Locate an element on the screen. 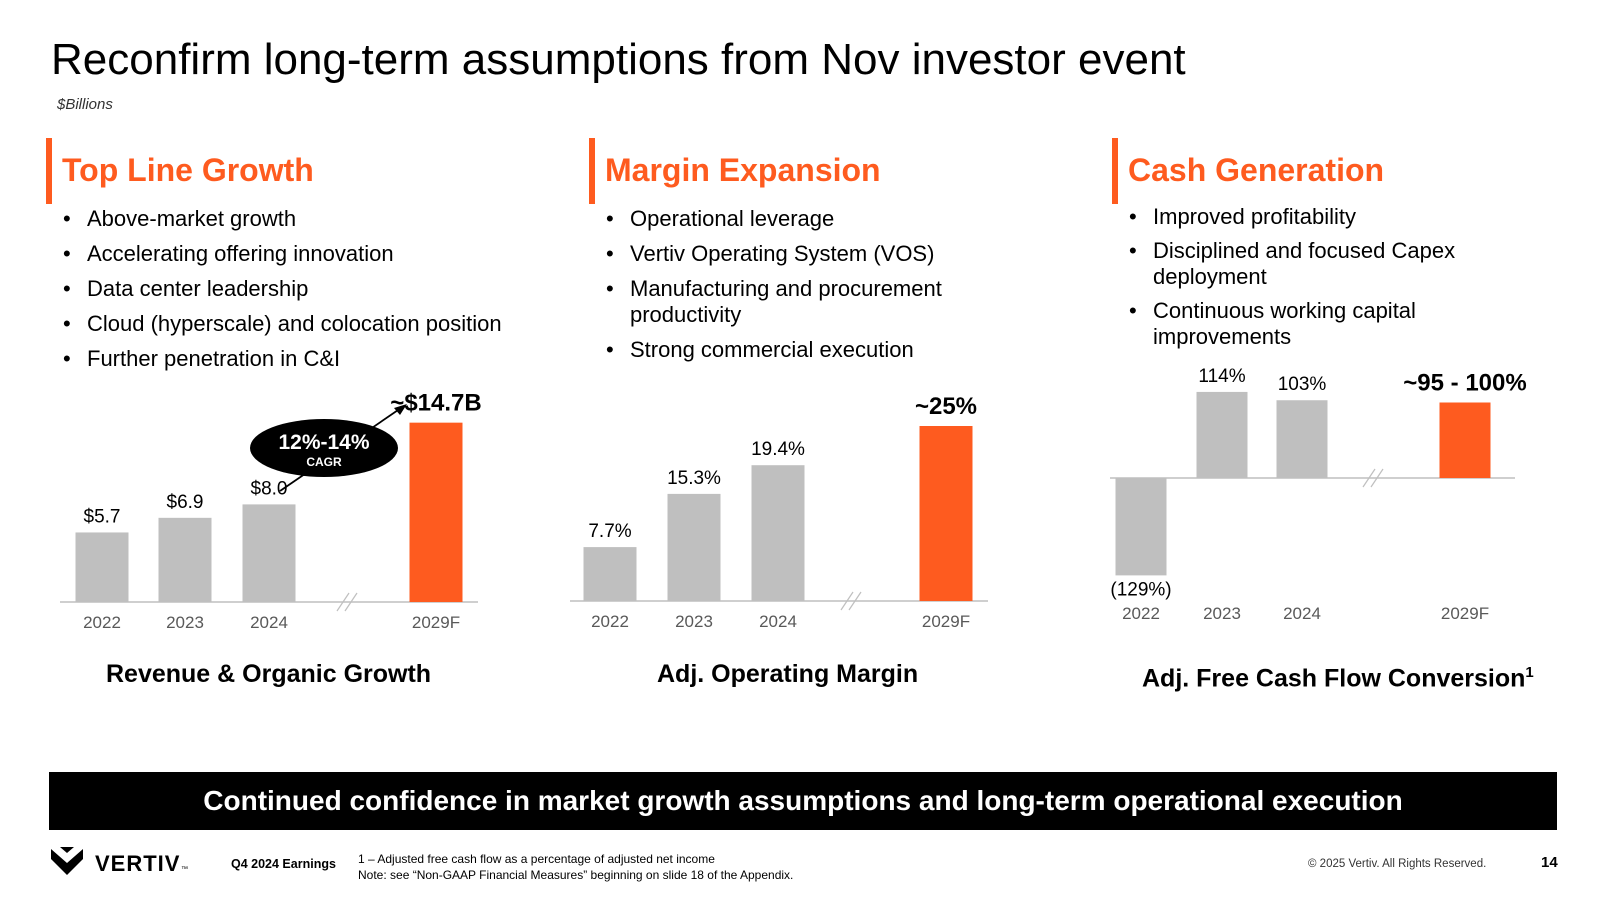  section-heading-cash-generation: Cash Generation is located at coordinates (1256, 170).